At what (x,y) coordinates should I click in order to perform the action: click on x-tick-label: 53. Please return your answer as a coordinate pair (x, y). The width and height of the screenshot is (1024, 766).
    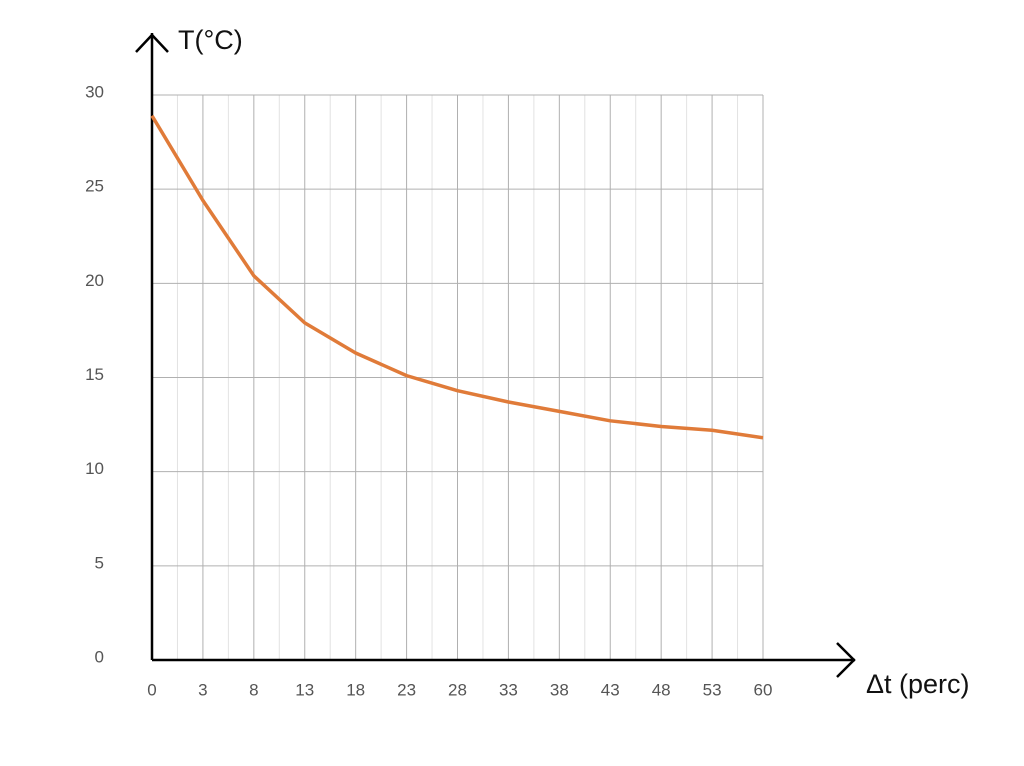
    Looking at the image, I should click on (712, 689).